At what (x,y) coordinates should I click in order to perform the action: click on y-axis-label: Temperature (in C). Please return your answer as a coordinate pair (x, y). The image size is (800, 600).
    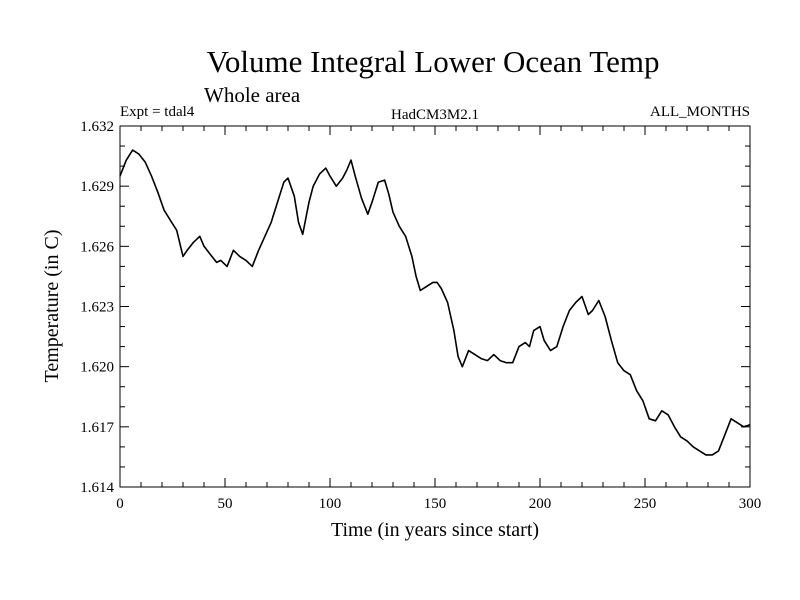
    Looking at the image, I should click on (52, 306).